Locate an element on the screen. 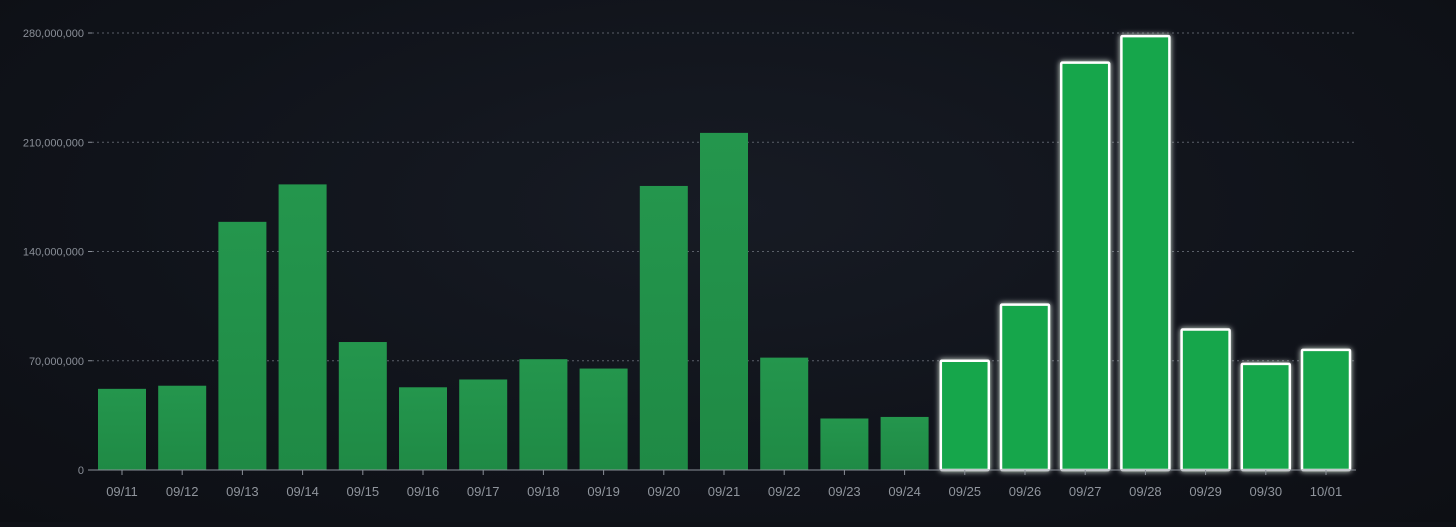  y-tick-label: 280,000,000 is located at coordinates (53, 34).